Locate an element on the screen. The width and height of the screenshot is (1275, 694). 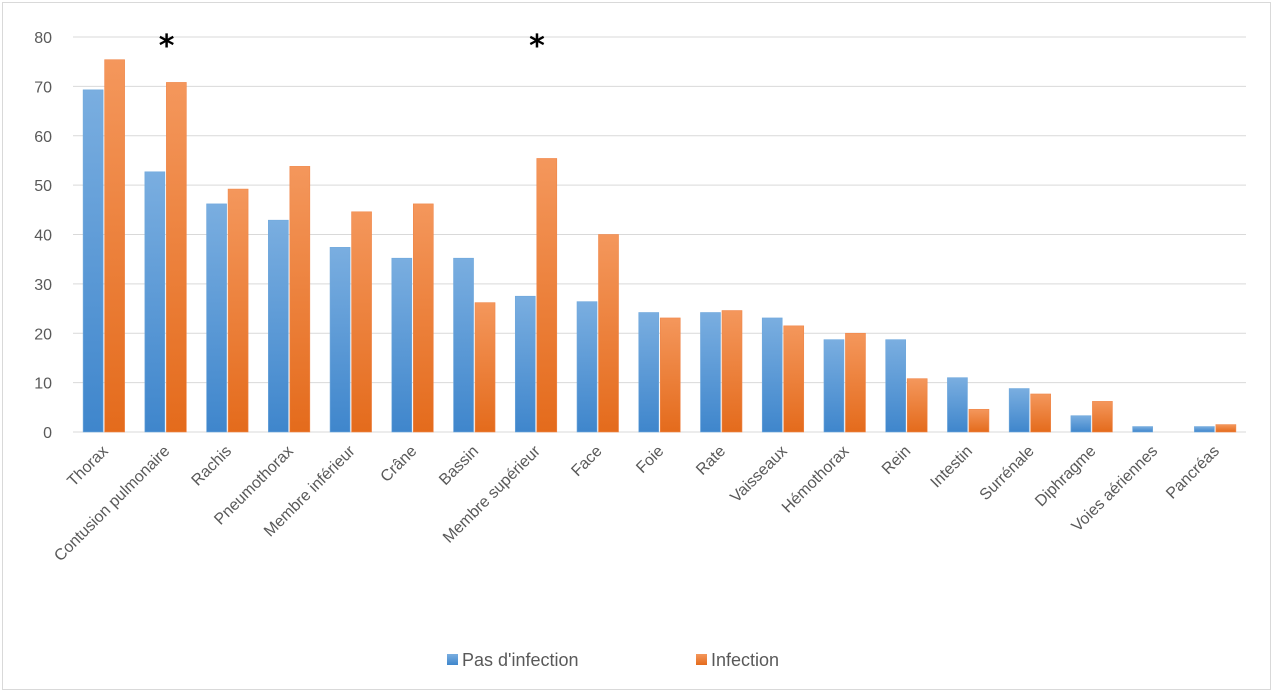
x-category-label: Bassin is located at coordinates (459, 466).